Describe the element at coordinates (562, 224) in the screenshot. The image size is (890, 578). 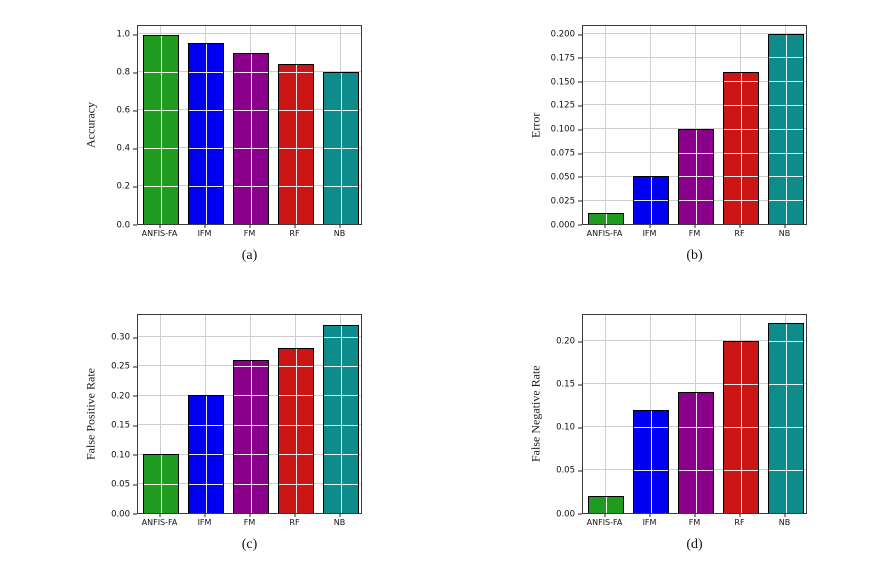
I see `y-tick-label: 0.000` at that location.